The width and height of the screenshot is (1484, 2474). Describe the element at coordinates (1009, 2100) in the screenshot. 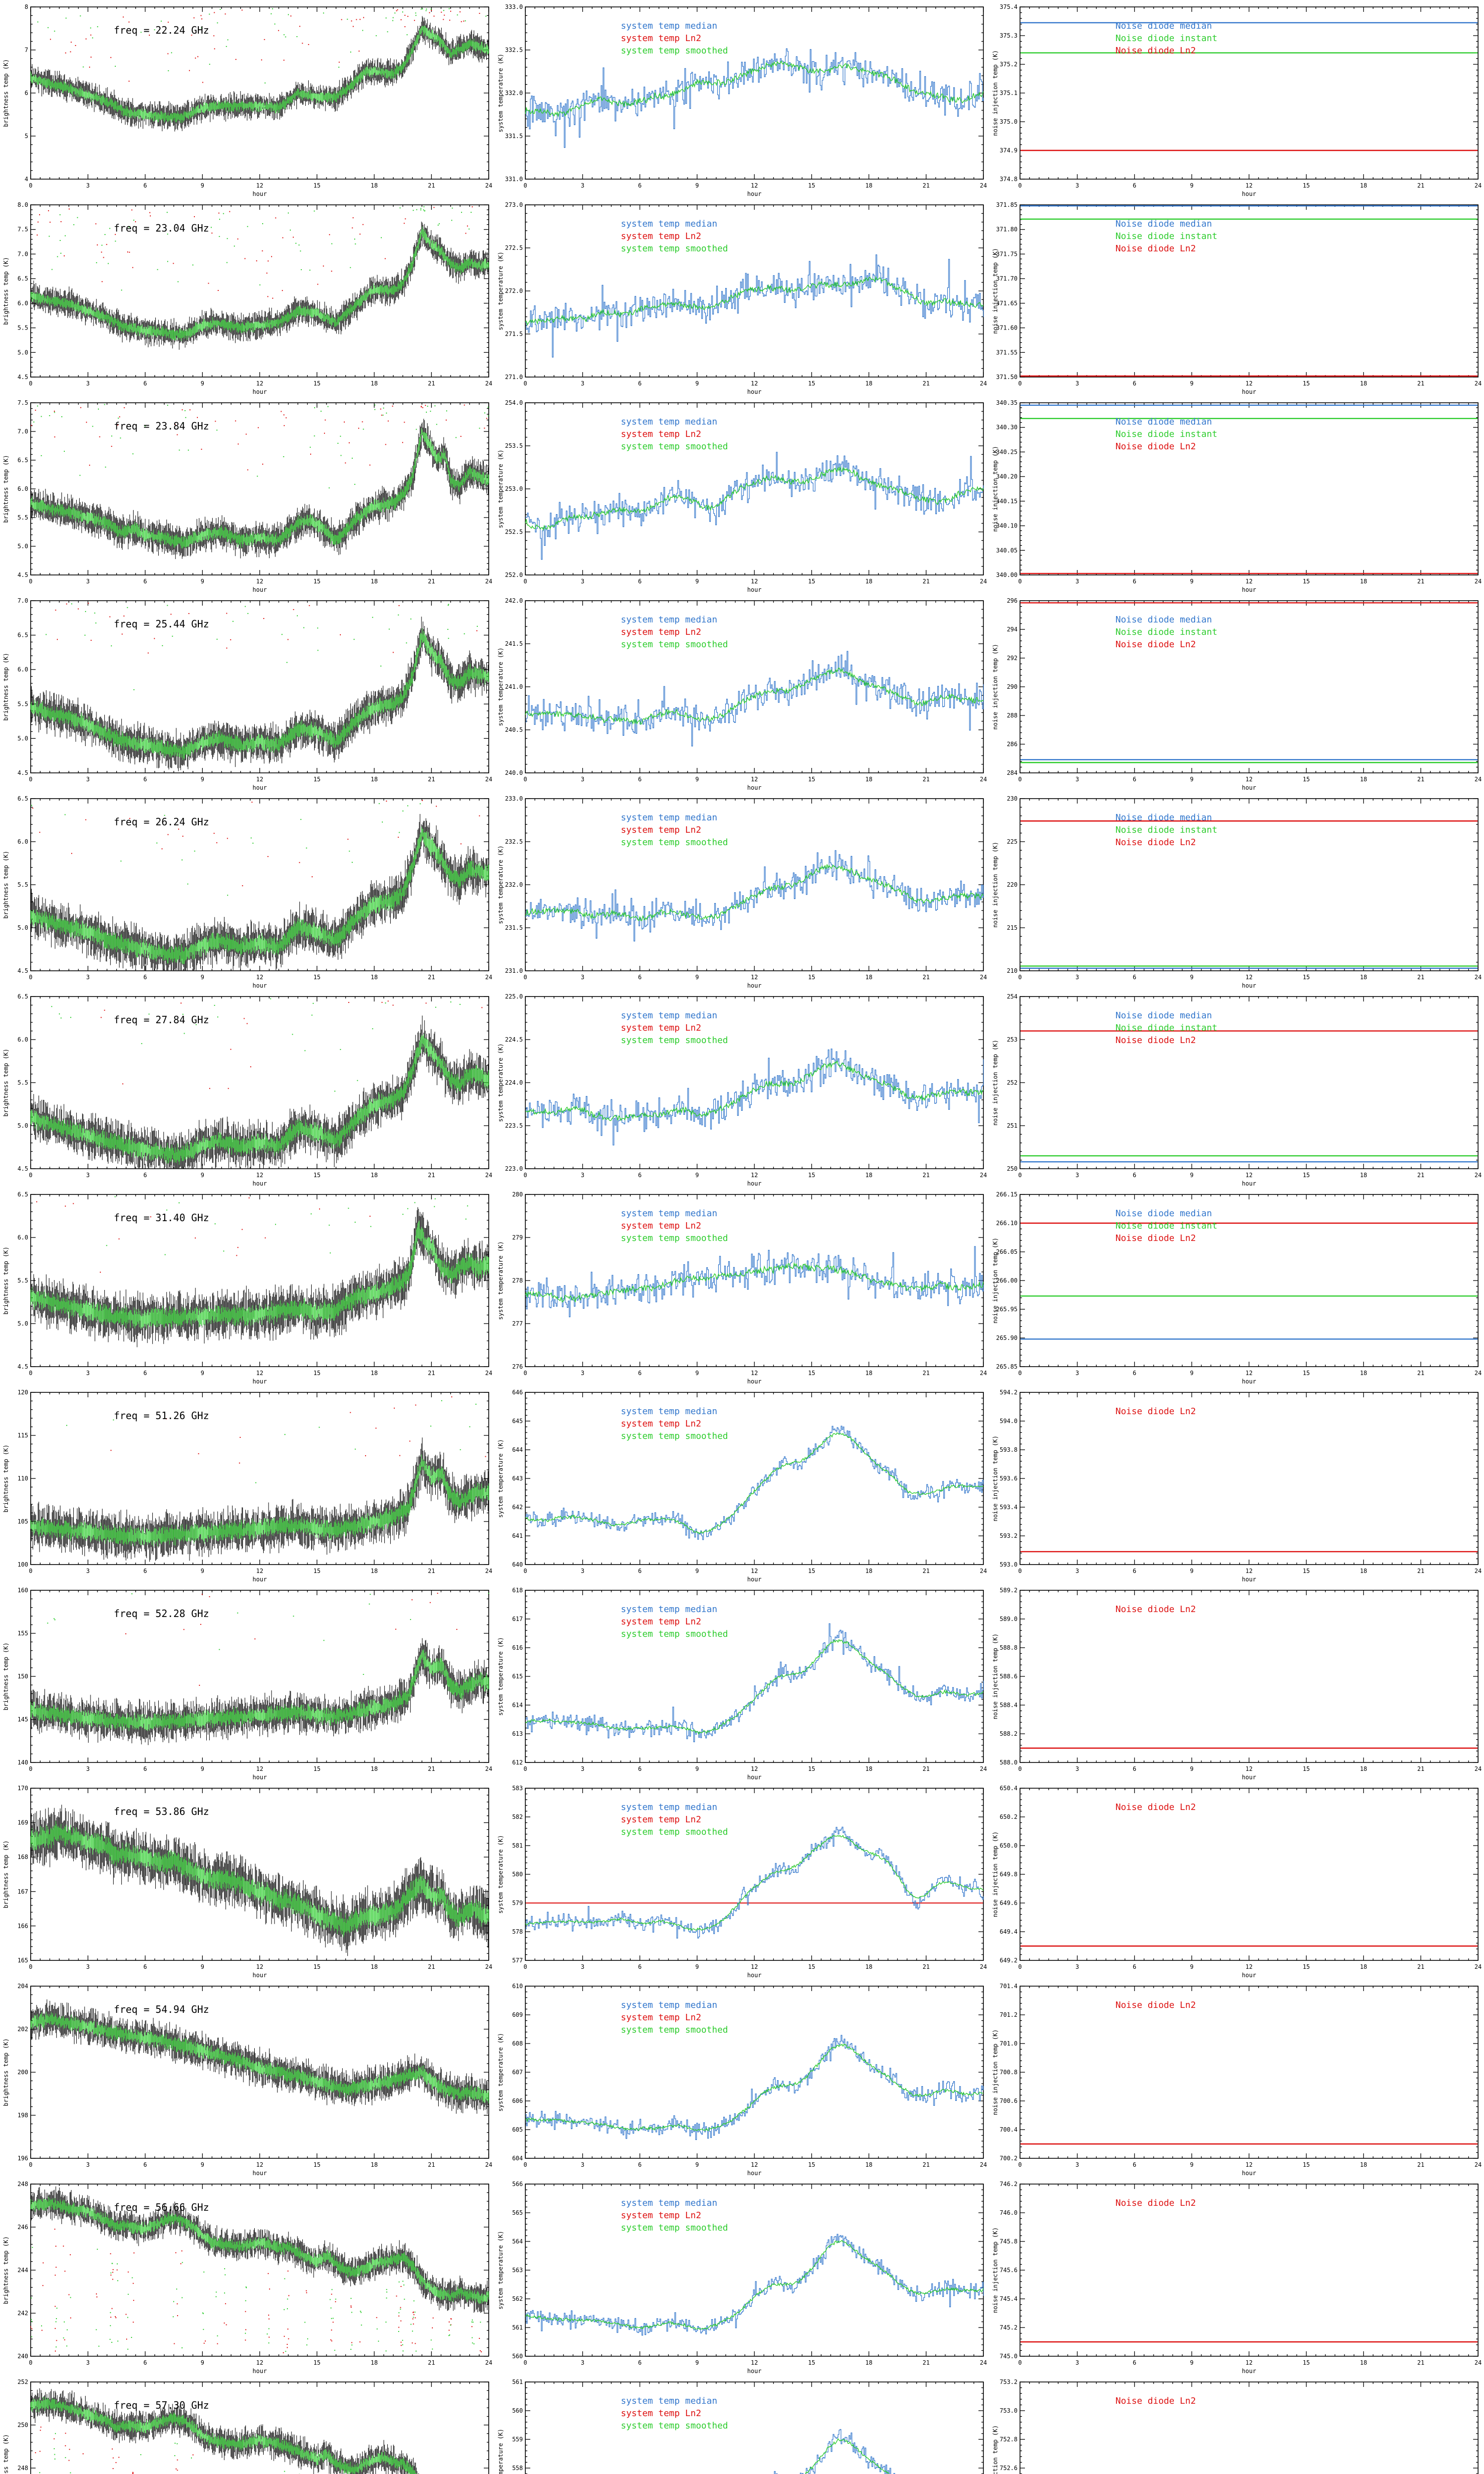

I see `y-tick-label: 700.6` at that location.